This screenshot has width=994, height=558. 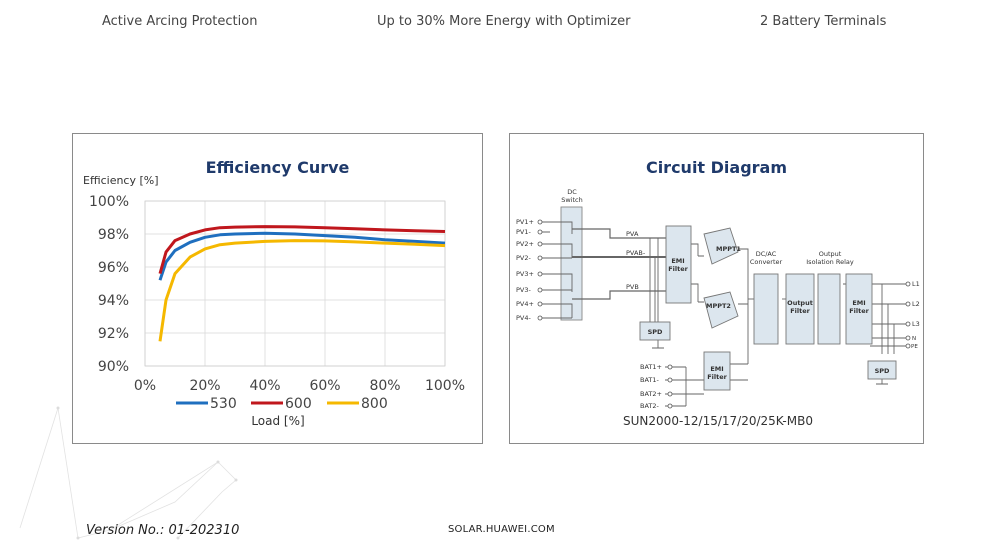 I want to click on output-filter-label: Output, so click(x=800, y=303).